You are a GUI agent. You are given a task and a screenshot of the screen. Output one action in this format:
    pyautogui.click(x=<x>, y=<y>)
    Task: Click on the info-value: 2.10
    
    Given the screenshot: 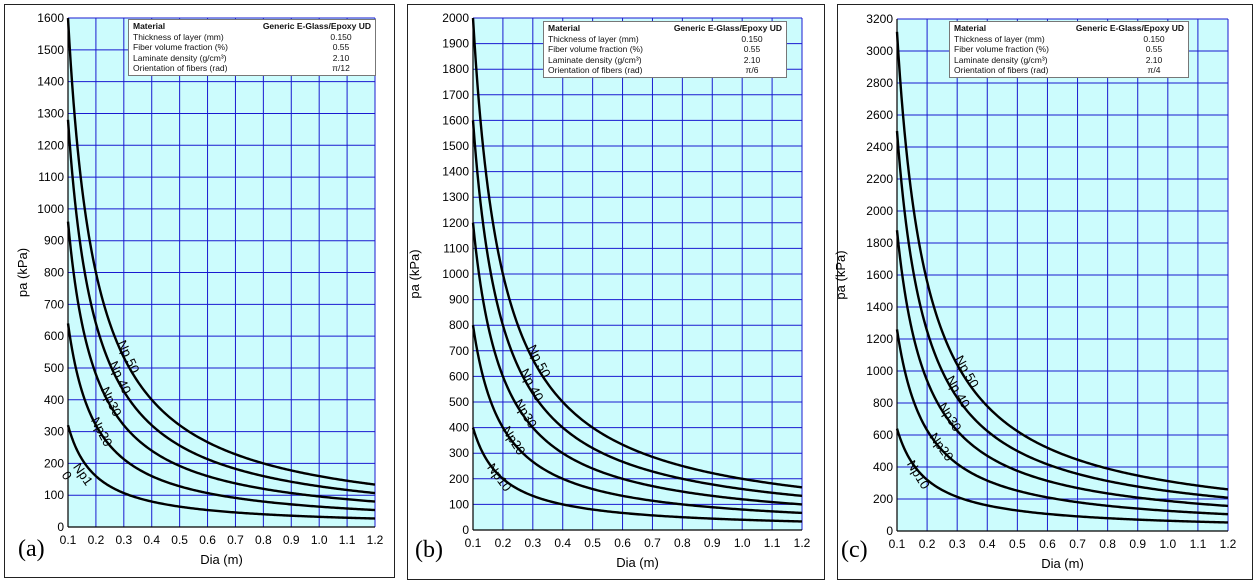 What is the action you would take?
    pyautogui.click(x=1154, y=59)
    